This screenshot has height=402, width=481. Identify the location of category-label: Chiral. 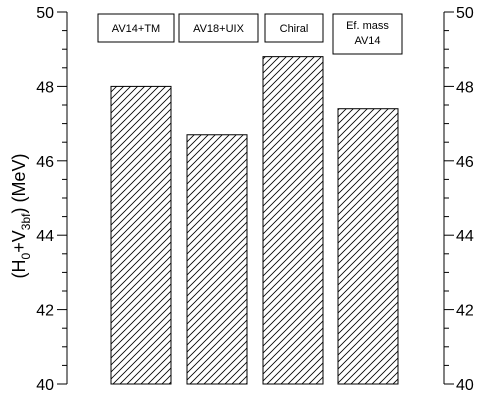
(294, 29).